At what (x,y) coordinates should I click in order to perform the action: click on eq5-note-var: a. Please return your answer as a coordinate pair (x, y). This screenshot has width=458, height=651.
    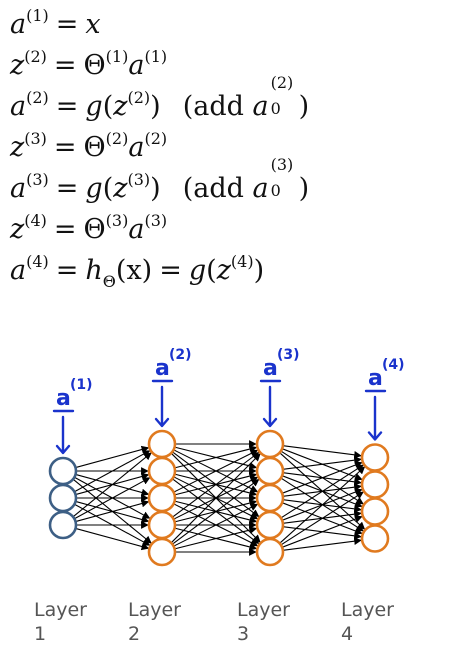
    Looking at the image, I should click on (260, 188).